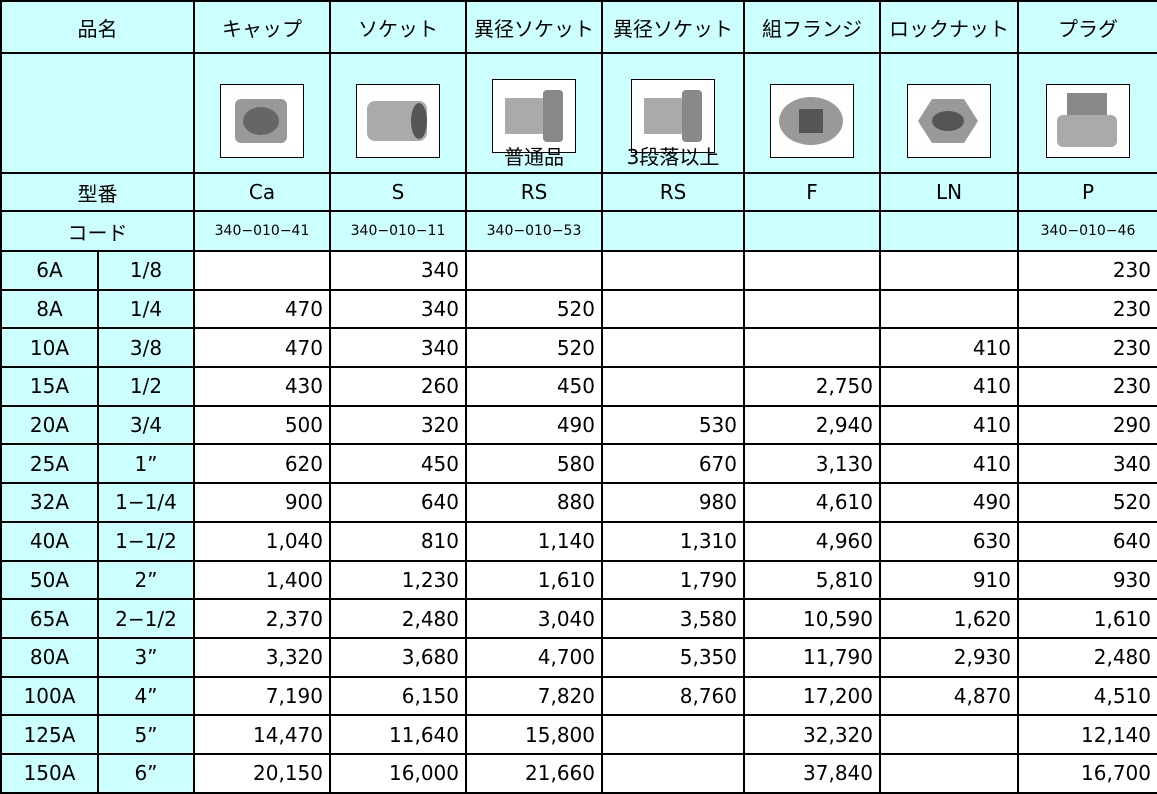 Image resolution: width=1157 pixels, height=794 pixels. I want to click on price-cell: 630, so click(949, 541).